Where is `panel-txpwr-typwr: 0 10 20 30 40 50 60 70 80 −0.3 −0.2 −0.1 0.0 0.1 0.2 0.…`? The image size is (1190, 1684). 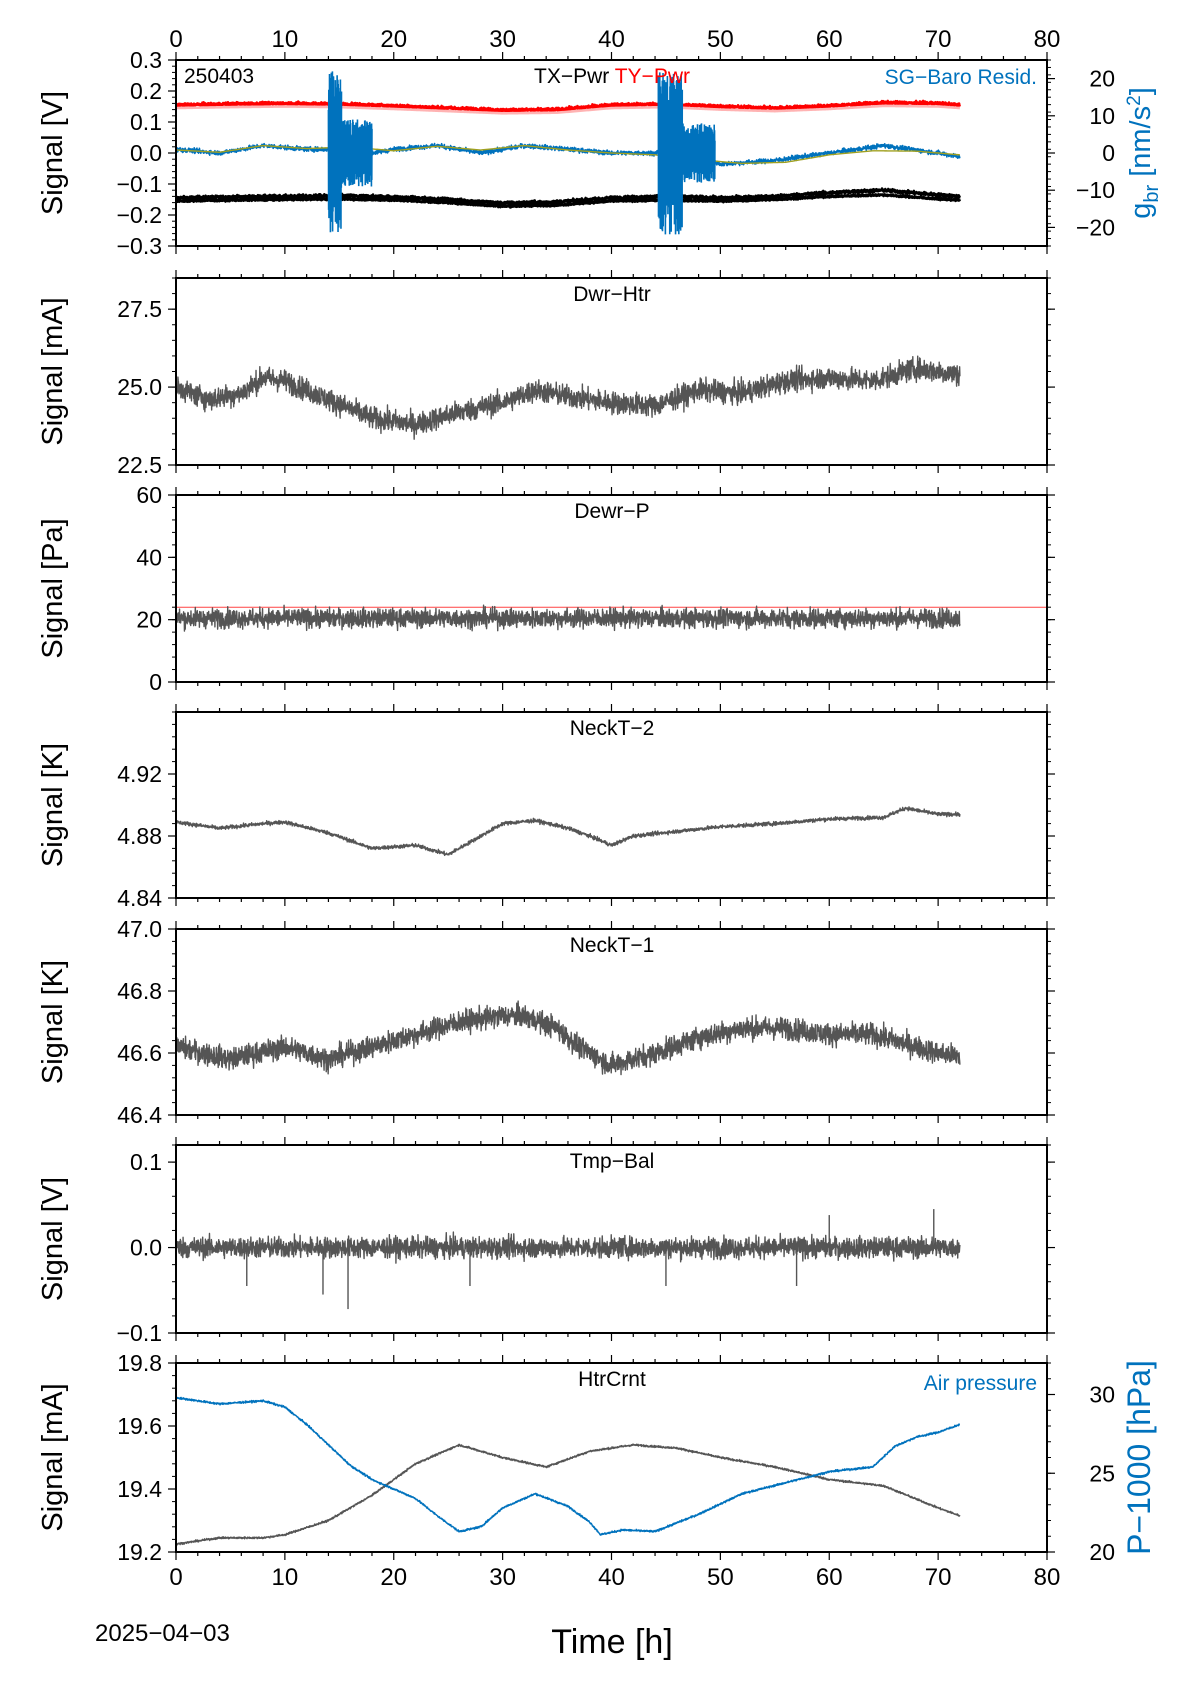
panel-txpwr-typwr: 0 10 20 30 40 50 60 70 80 −0.3 −0.2 −0.1 0.0 0.1 0.2 0.… is located at coordinates (600, 142).